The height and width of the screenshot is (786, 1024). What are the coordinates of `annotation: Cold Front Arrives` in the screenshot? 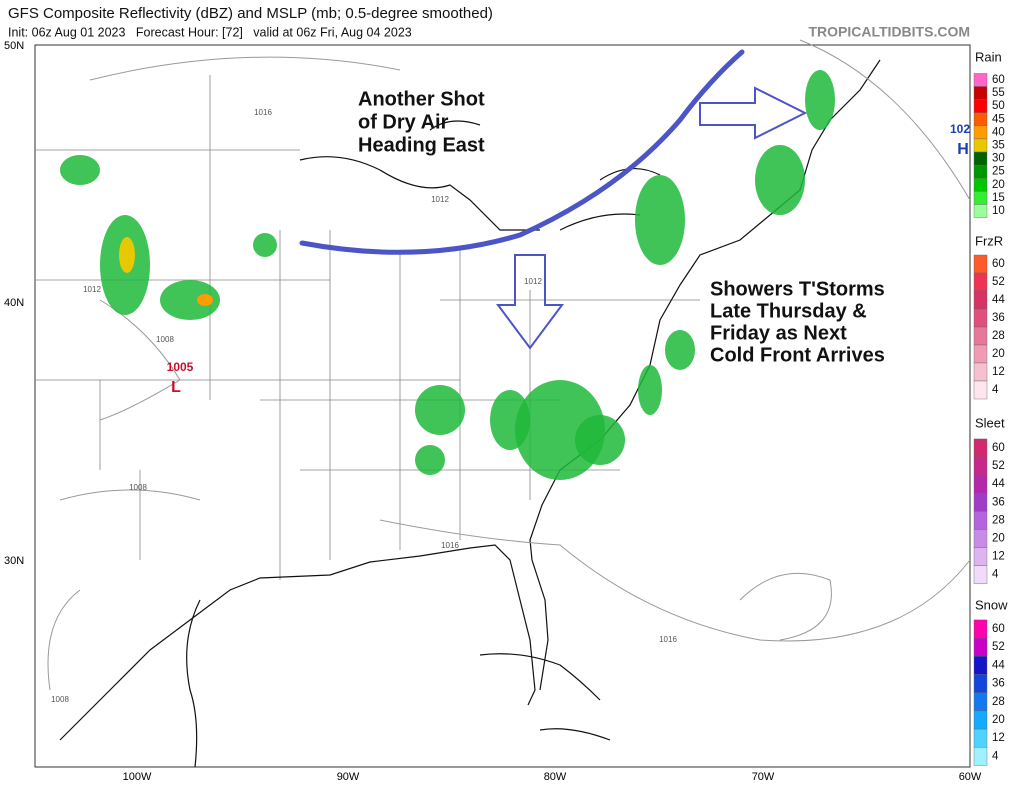 It's located at (797, 355).